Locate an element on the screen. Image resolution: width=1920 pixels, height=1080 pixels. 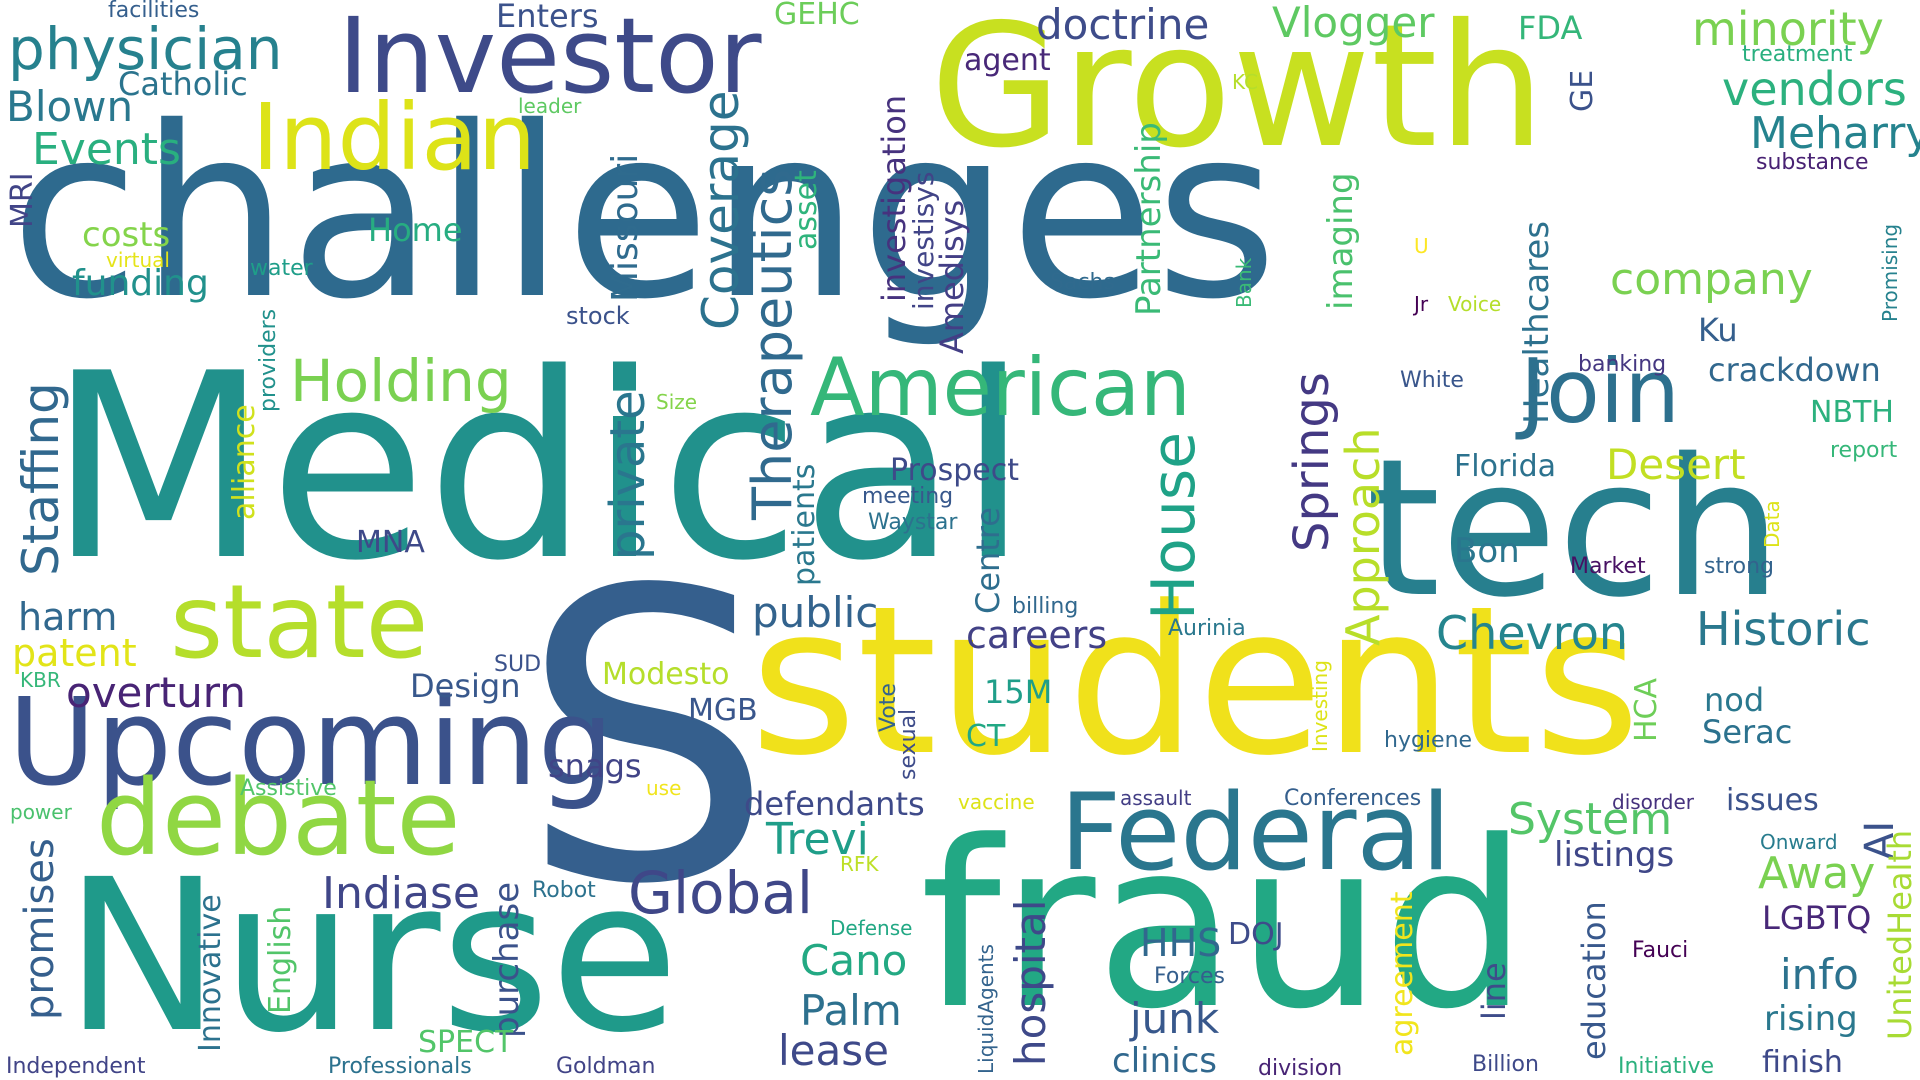
word-events: Events is located at coordinates (106, 149).